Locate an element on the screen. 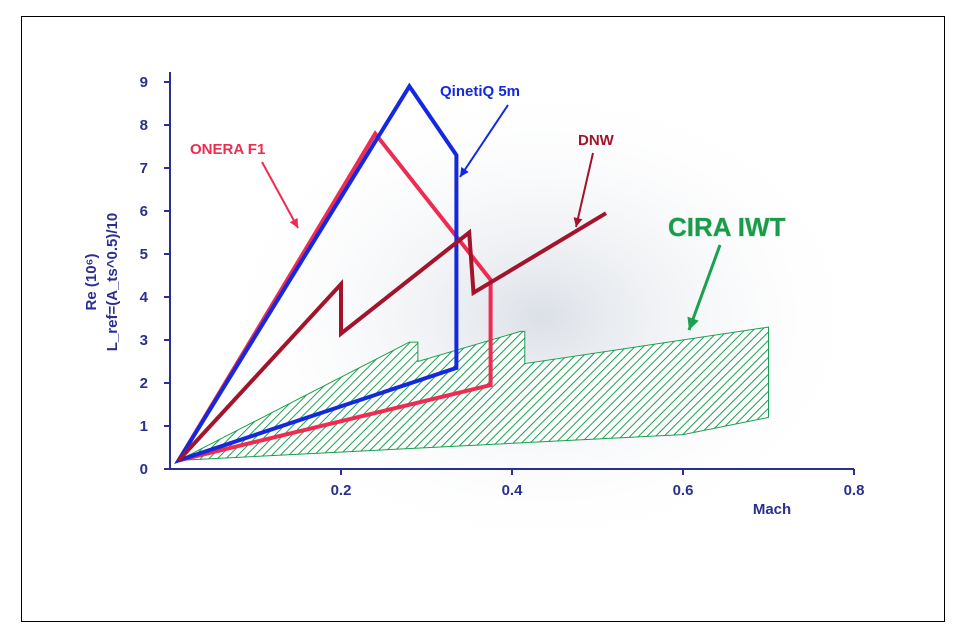 Image resolution: width=968 pixels, height=631 pixels. y-tick-label: 2 is located at coordinates (144, 383).